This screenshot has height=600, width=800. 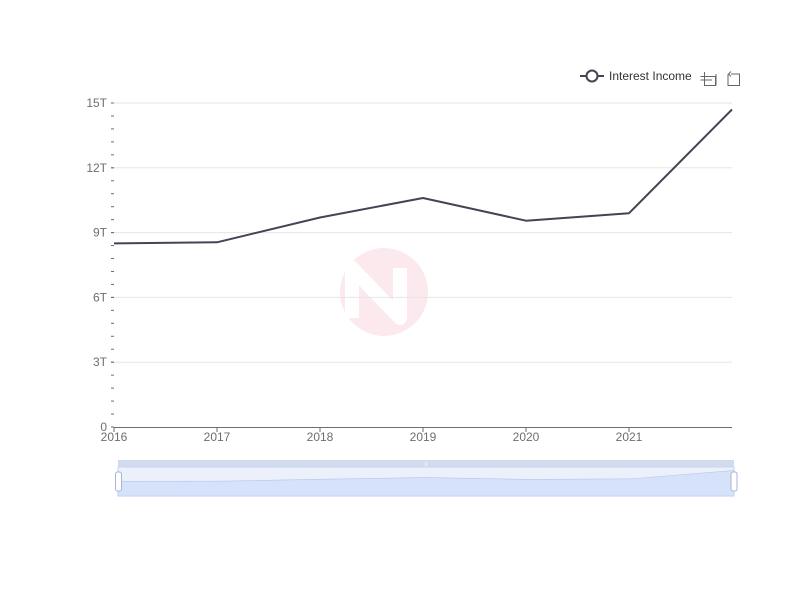 I want to click on x-tick-label: 2017, so click(x=217, y=437).